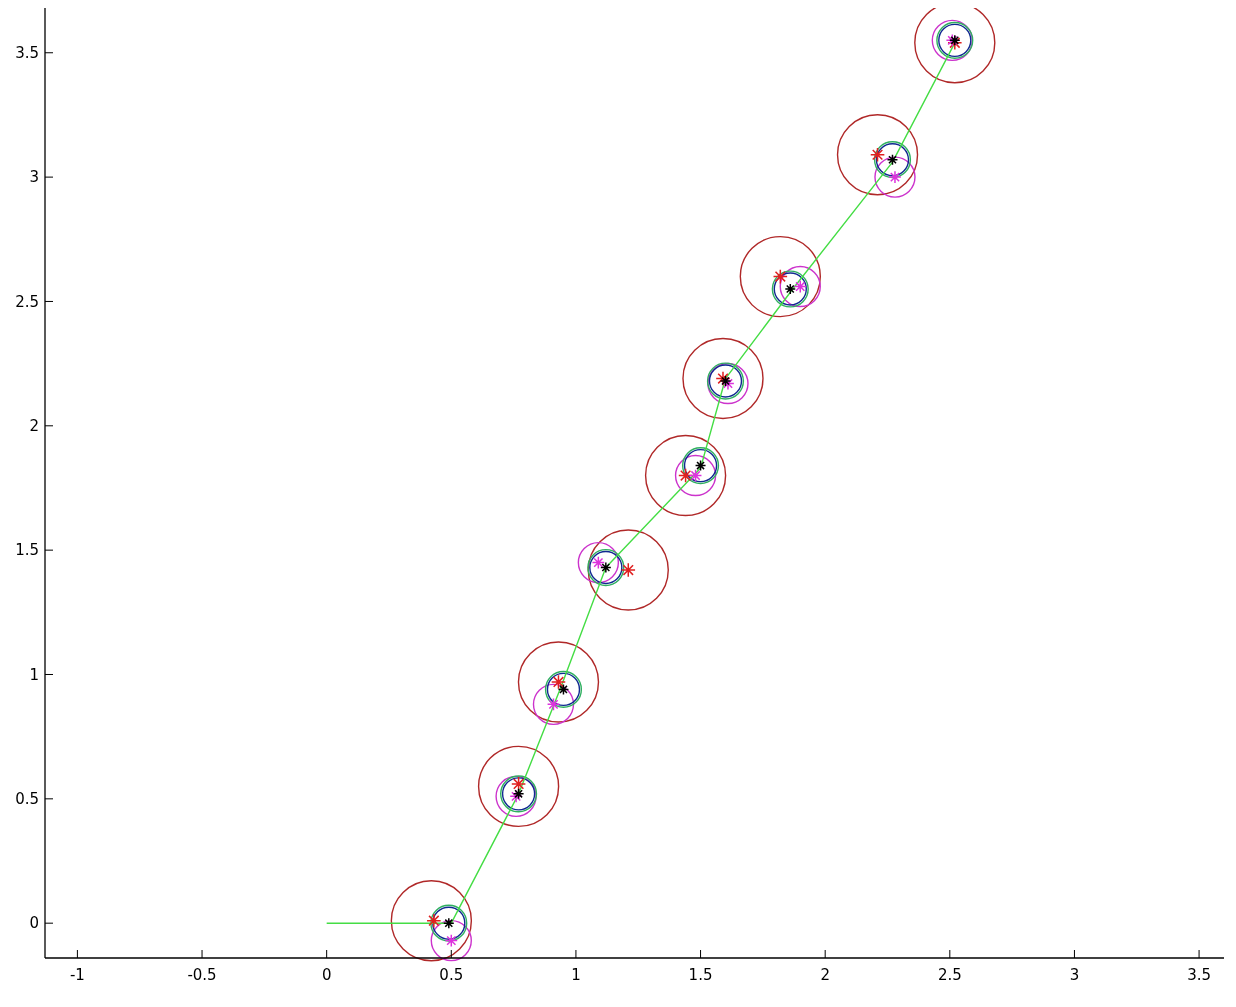 The image size is (1236, 1007). Describe the element at coordinates (451, 975) in the screenshot. I see `x-tick-label: 0.5` at that location.